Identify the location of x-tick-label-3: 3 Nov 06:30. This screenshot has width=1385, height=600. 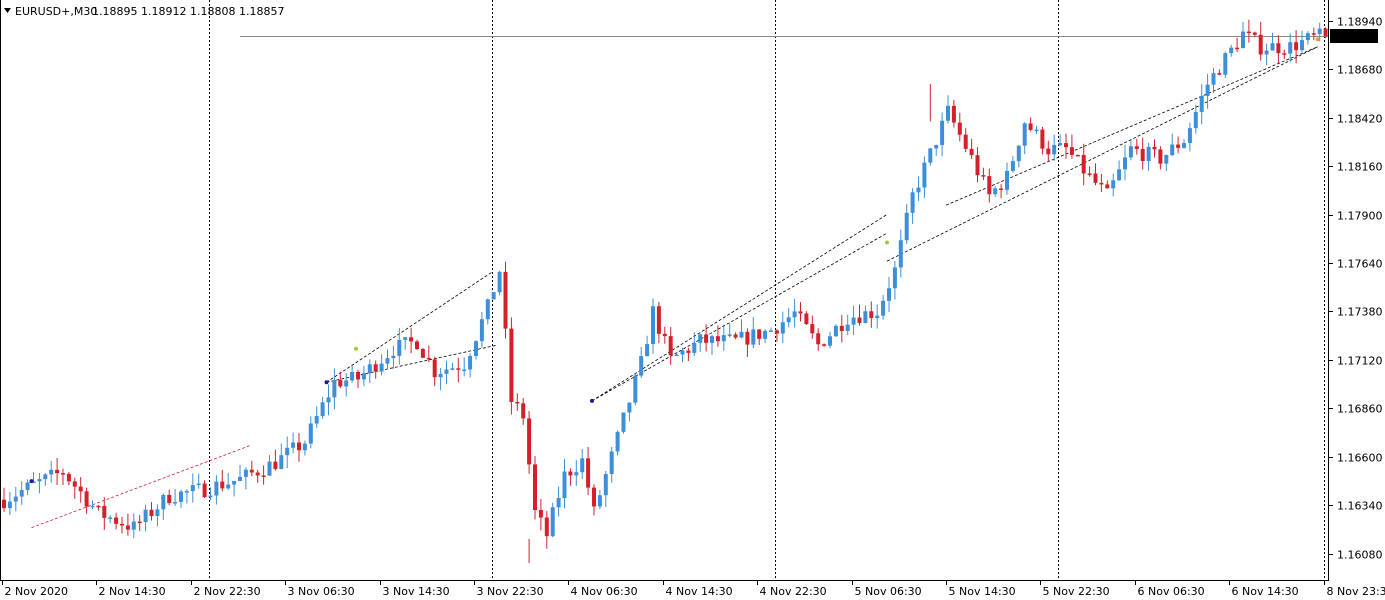
(321, 591).